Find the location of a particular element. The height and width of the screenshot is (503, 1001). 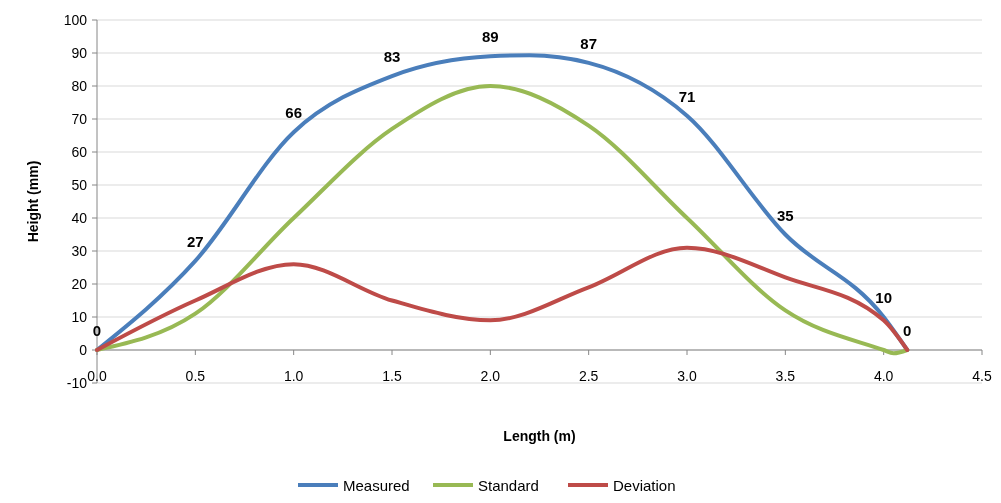

data-label: 27 is located at coordinates (195, 241).